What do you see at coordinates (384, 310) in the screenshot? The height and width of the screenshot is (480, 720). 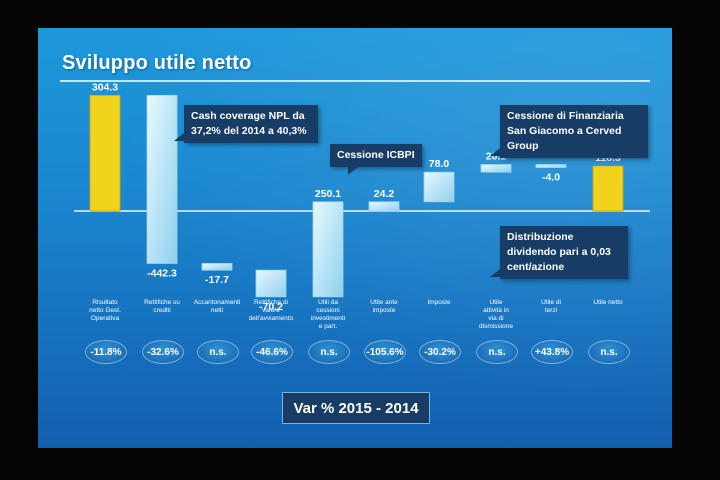 I see `category-label-6: imposte` at bounding box center [384, 310].